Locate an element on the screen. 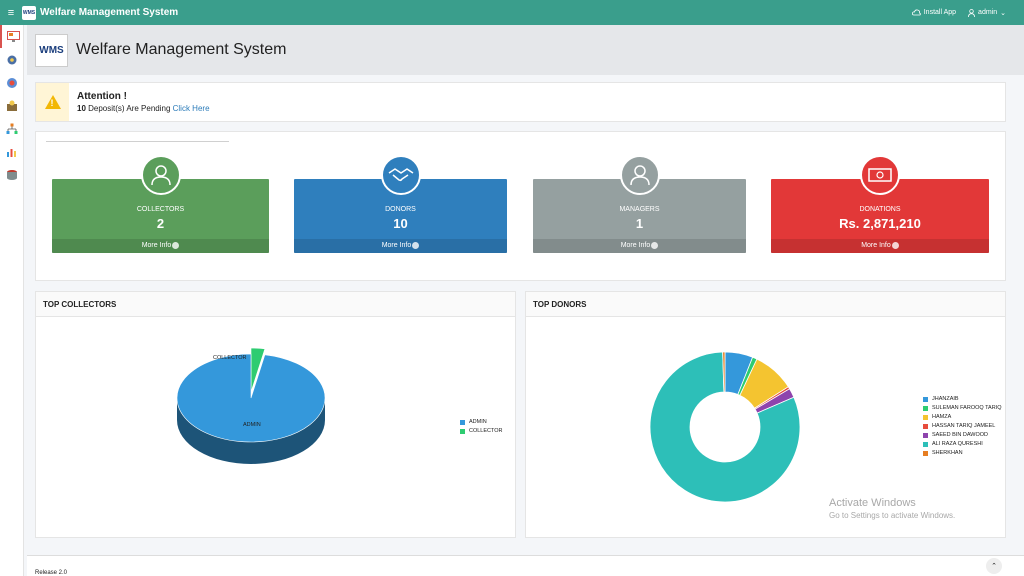 The height and width of the screenshot is (576, 1024). stats-divider is located at coordinates (137, 141).